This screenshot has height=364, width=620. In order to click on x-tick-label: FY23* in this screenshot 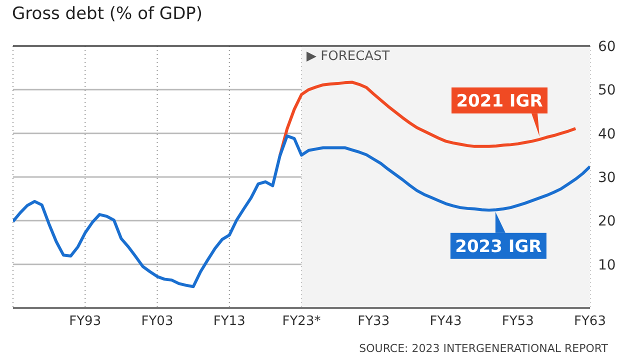, I will do `click(302, 322)`.